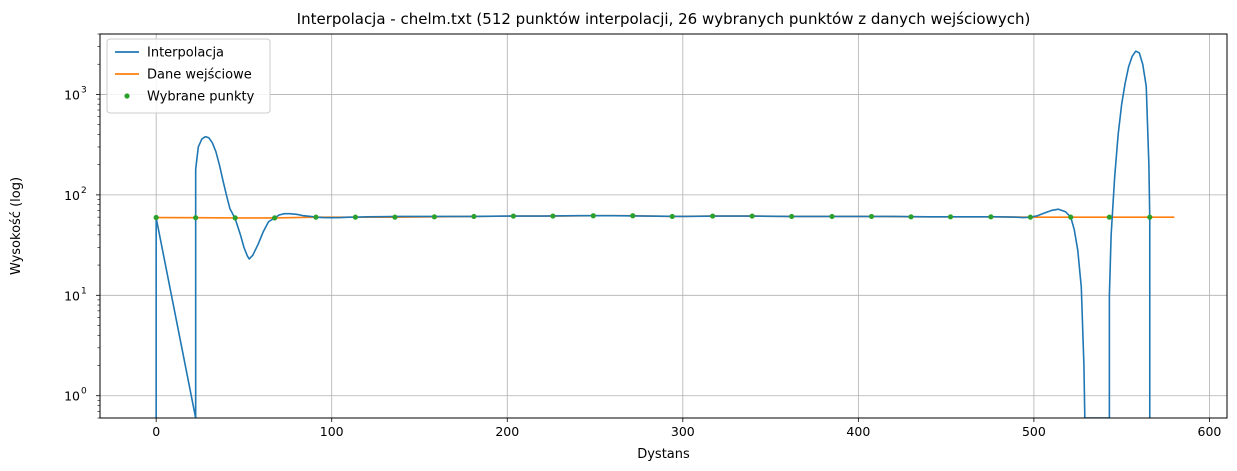  What do you see at coordinates (16, 226) in the screenshot?
I see `y-axis-label: Wysokość (log)` at bounding box center [16, 226].